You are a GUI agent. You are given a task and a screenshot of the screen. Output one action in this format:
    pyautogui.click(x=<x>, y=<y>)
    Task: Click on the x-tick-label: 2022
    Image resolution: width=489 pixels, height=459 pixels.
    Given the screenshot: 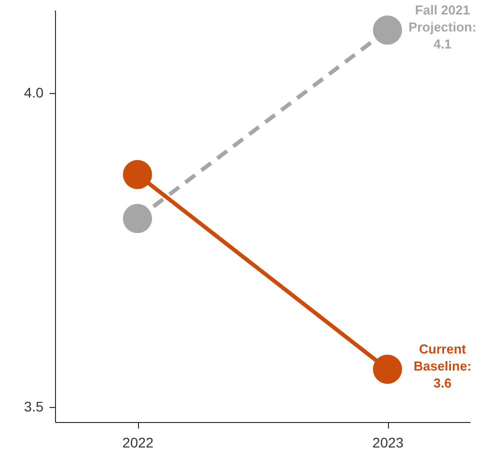 What is the action you would take?
    pyautogui.click(x=138, y=442)
    